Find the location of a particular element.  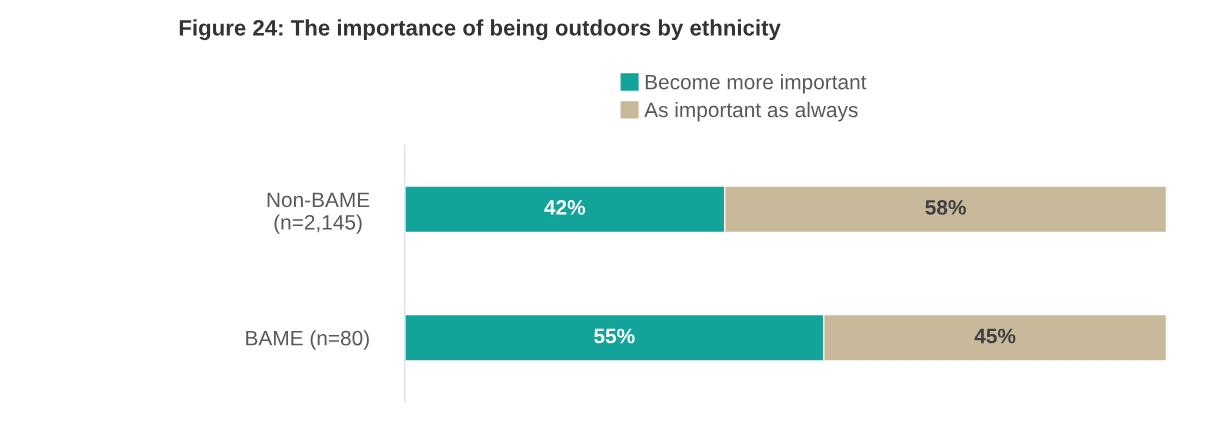

legend-label: As important as always is located at coordinates (751, 111).